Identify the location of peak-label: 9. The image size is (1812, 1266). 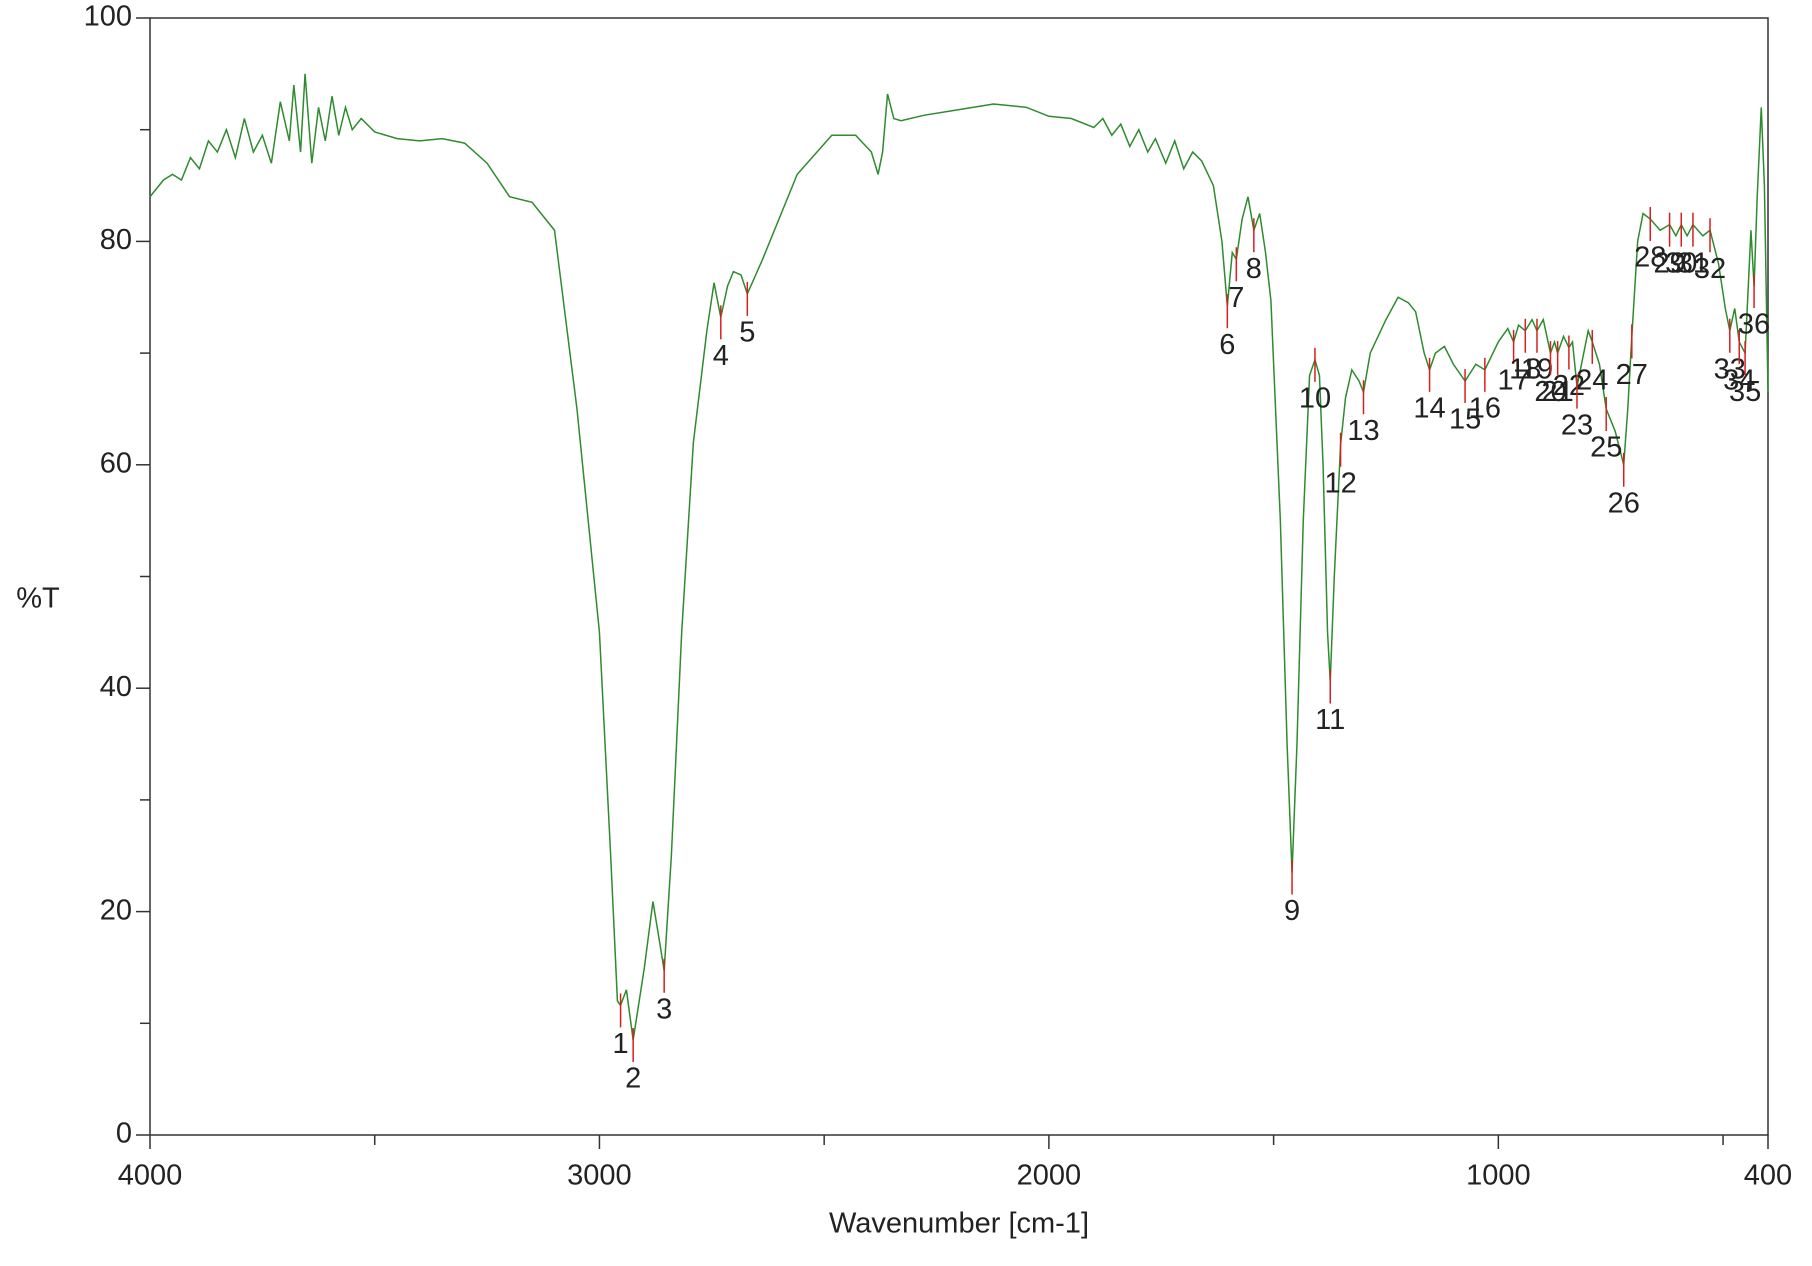
(1292, 911).